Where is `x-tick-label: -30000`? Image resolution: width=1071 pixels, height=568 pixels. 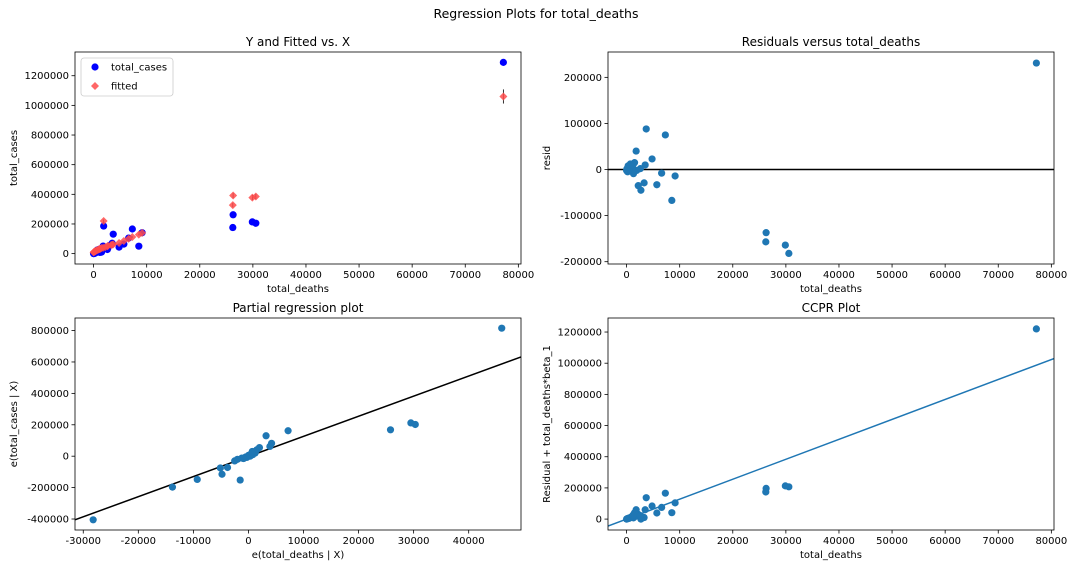
x-tick-label: -30000 is located at coordinates (83, 541).